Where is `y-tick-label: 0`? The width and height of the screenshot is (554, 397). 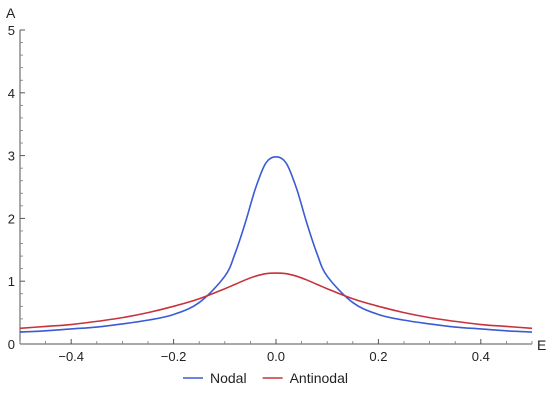 y-tick-label: 0 is located at coordinates (11, 344).